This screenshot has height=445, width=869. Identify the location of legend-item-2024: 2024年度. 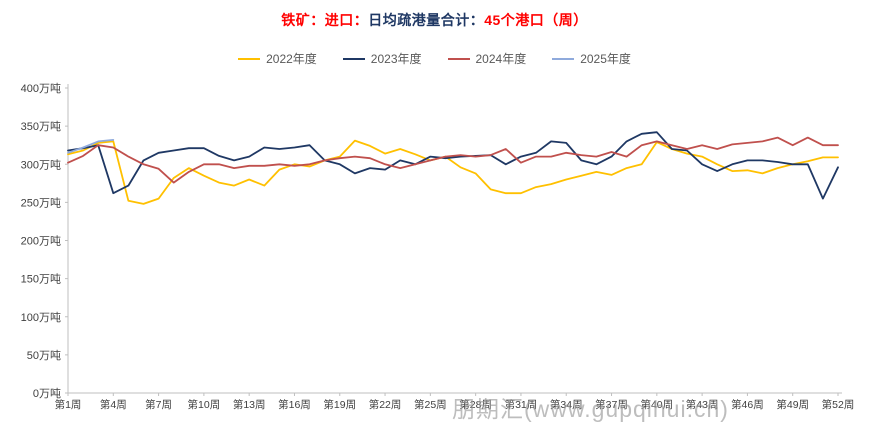
(487, 58).